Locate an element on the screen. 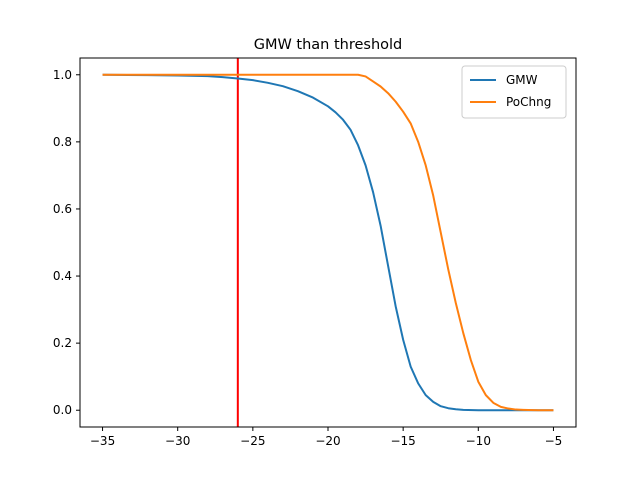 The image size is (640, 484). x-tick-label: −35 is located at coordinates (102, 441).